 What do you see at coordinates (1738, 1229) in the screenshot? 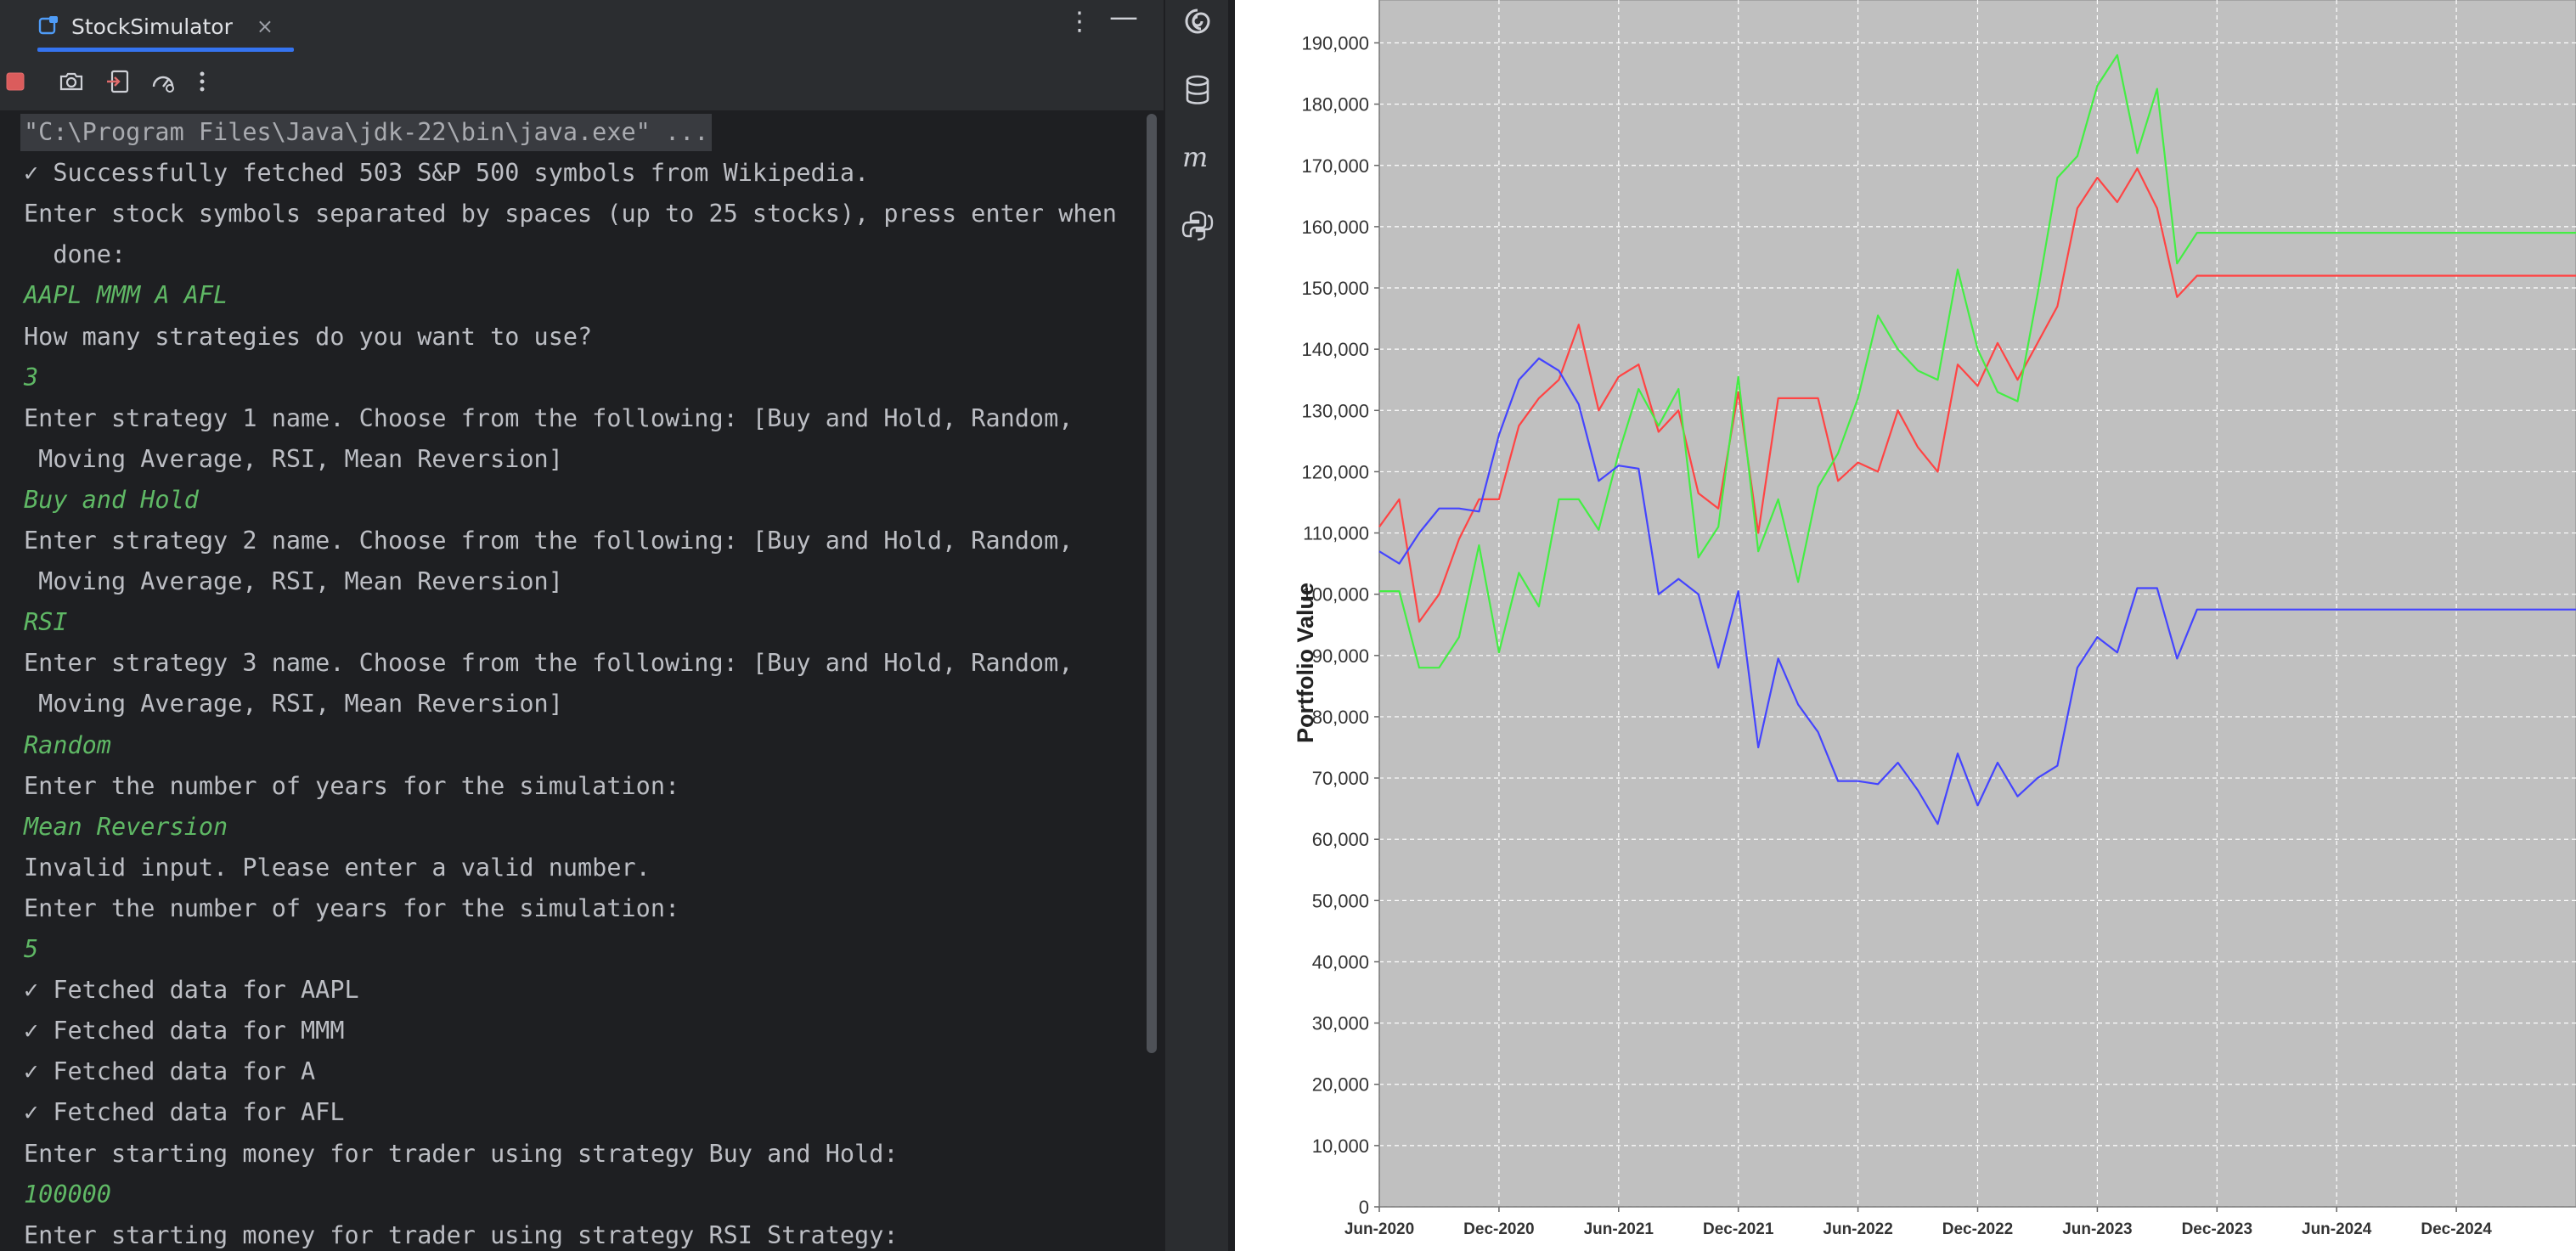
I see `x-tick-label: Dec-2021` at bounding box center [1738, 1229].